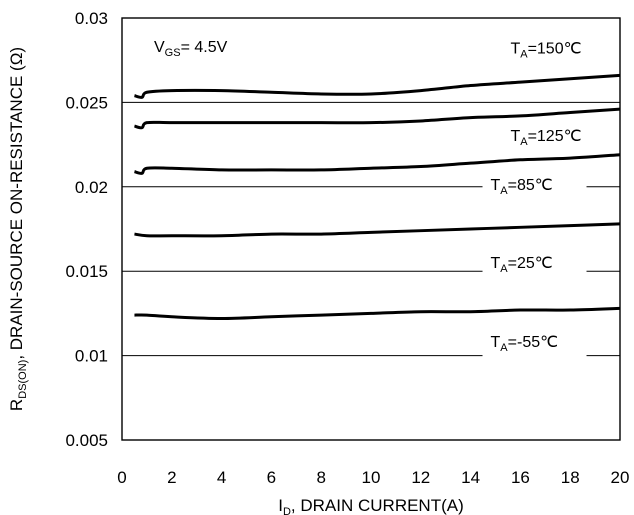 The image size is (634, 515). Describe the element at coordinates (420, 477) in the screenshot. I see `x-tick-label: 12` at that location.